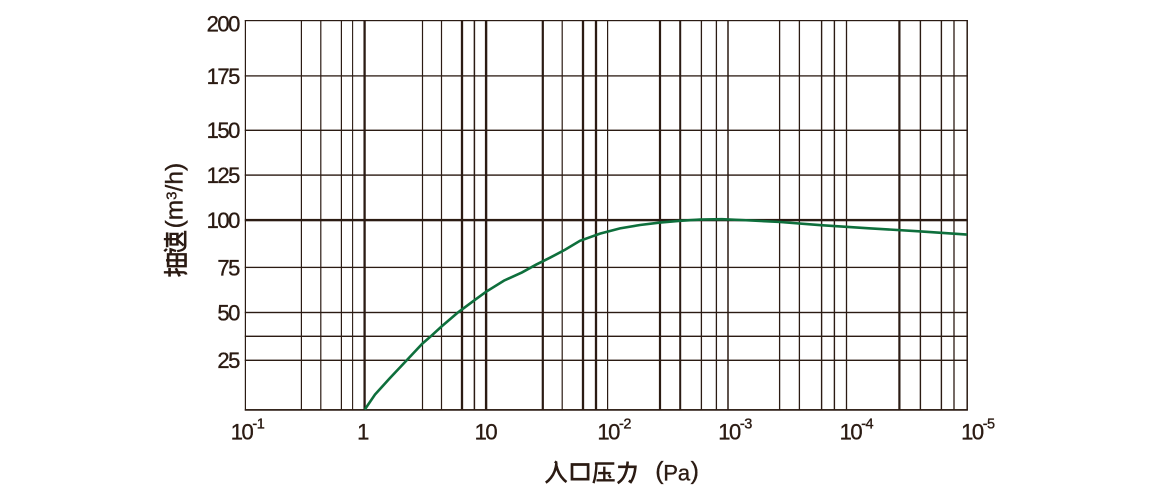  I want to click on svg-text: 150, so click(223, 130).